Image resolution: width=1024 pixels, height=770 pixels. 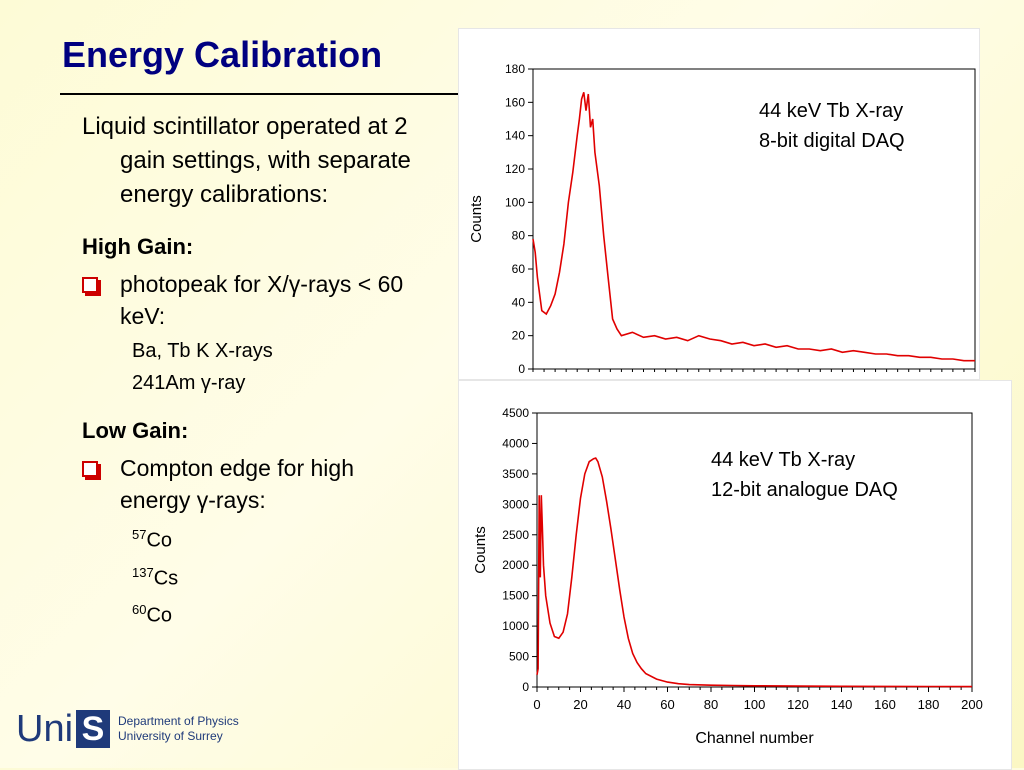 What do you see at coordinates (754, 572) in the screenshot?
I see `spectrum-line` at bounding box center [754, 572].